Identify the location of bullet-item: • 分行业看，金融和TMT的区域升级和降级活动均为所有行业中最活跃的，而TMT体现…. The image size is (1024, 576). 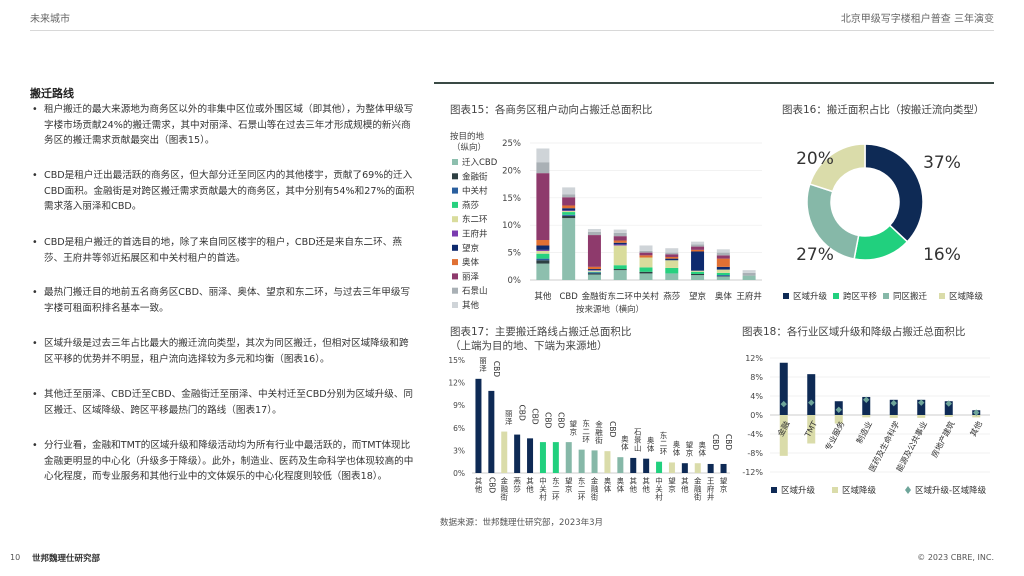
(223, 461).